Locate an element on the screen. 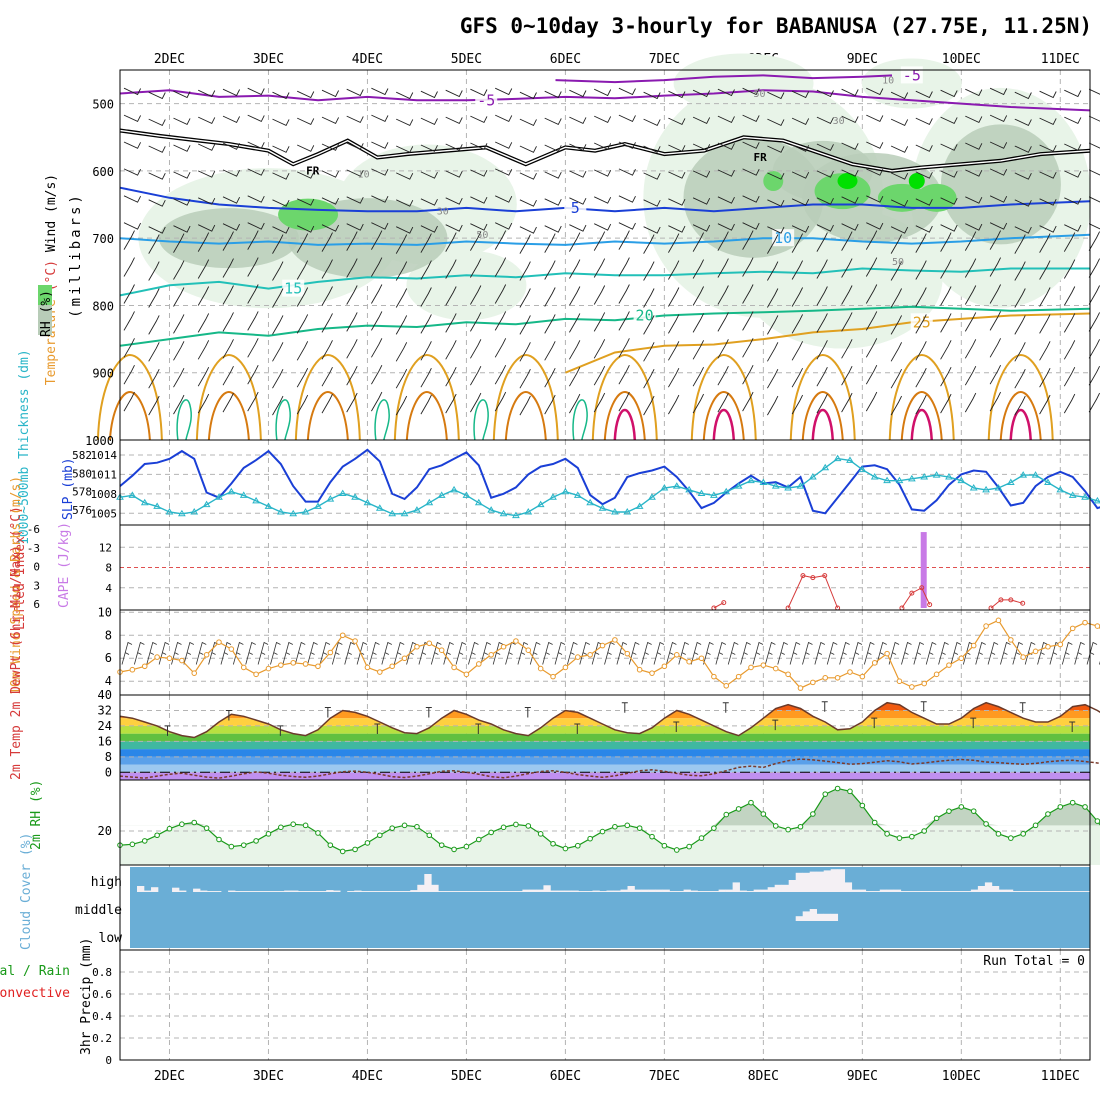 This screenshot has height=1100, width=1100. slp-line is located at coordinates (609, 481).